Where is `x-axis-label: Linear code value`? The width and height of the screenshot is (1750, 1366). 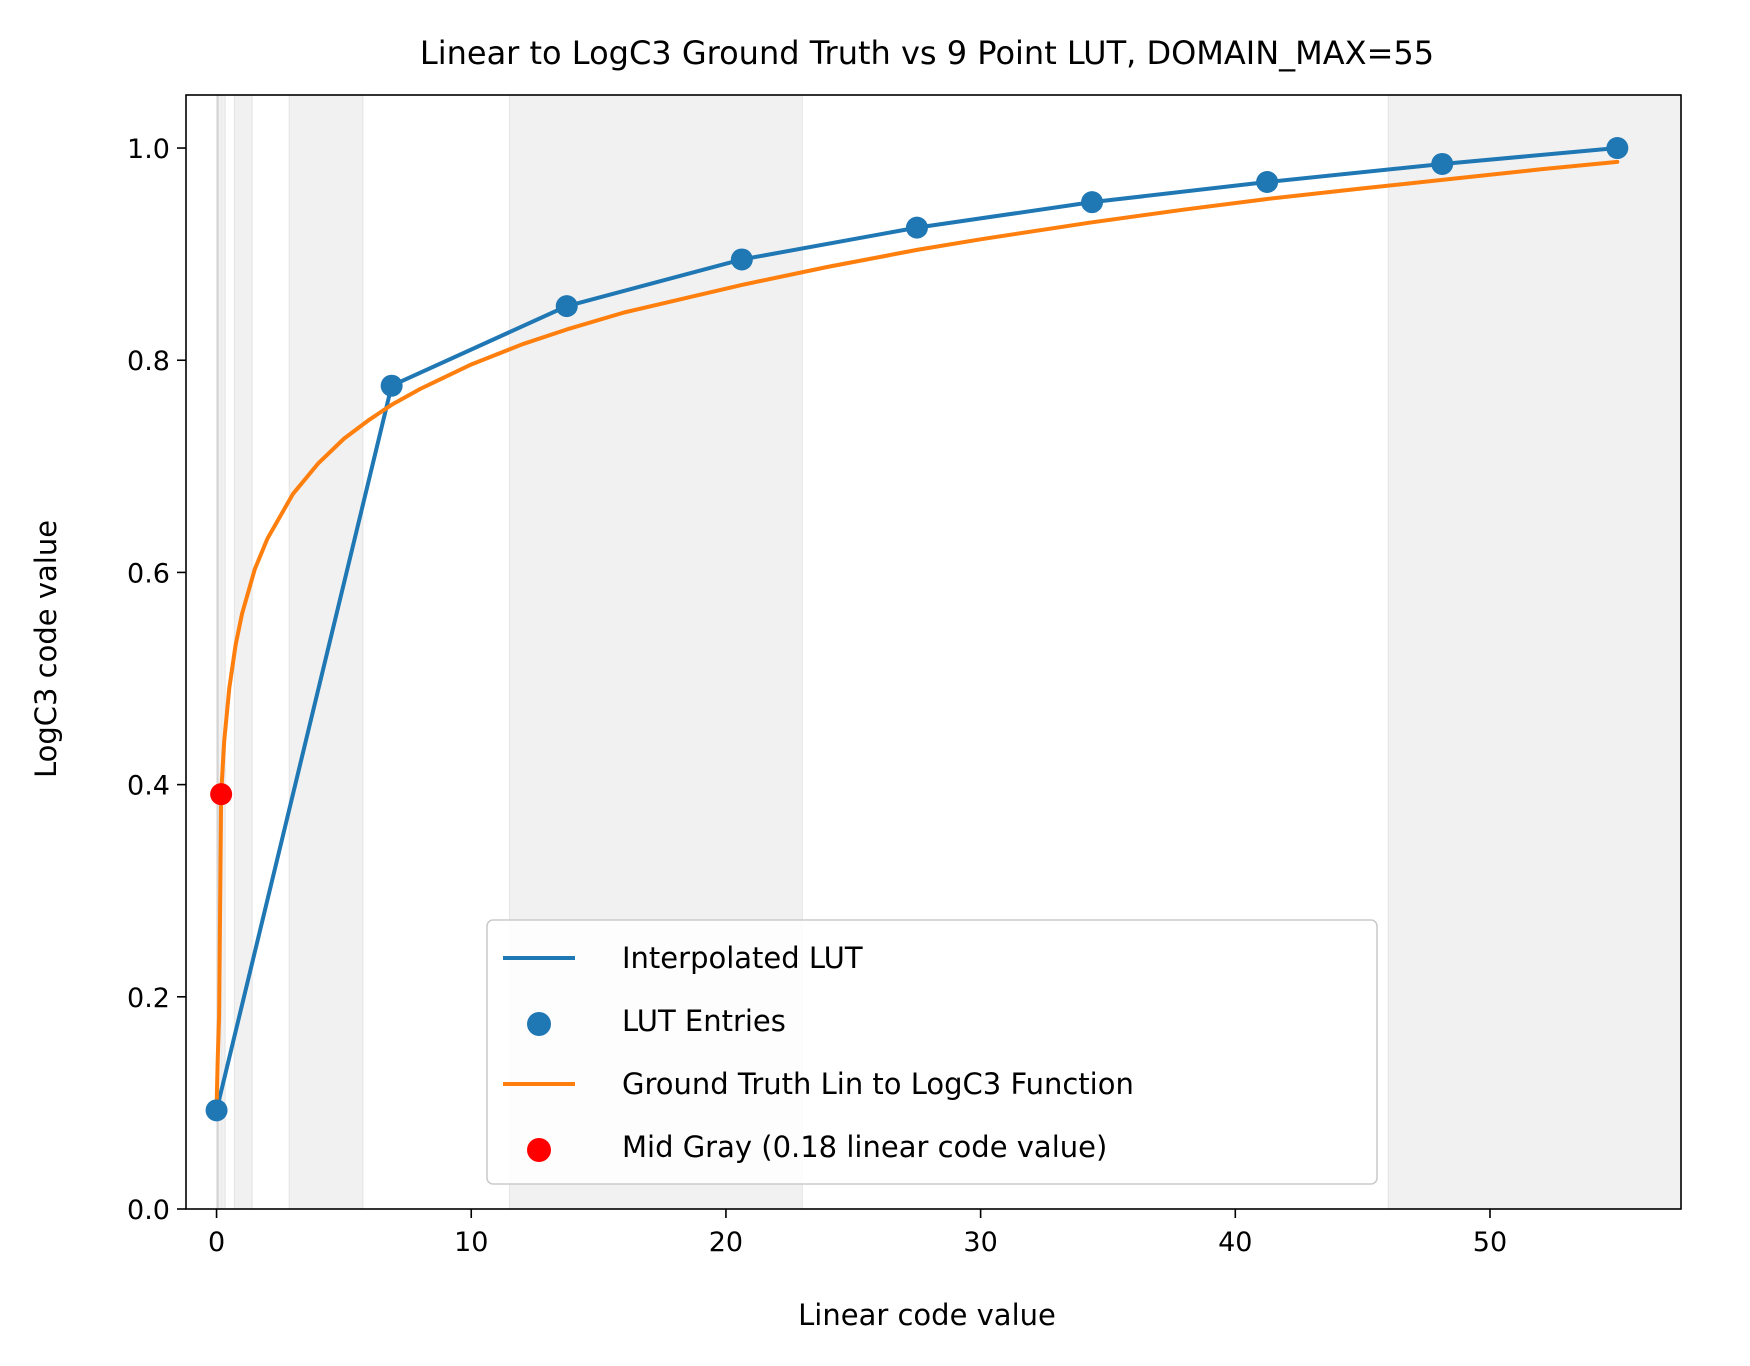 x-axis-label: Linear code value is located at coordinates (927, 1315).